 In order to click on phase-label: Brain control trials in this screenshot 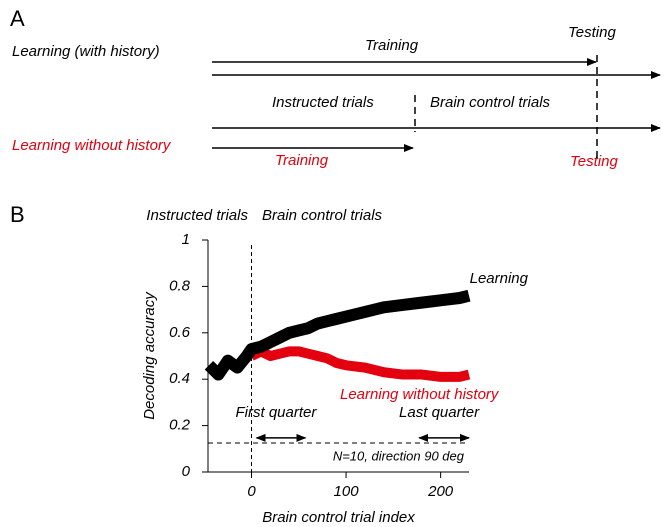, I will do `click(322, 215)`.